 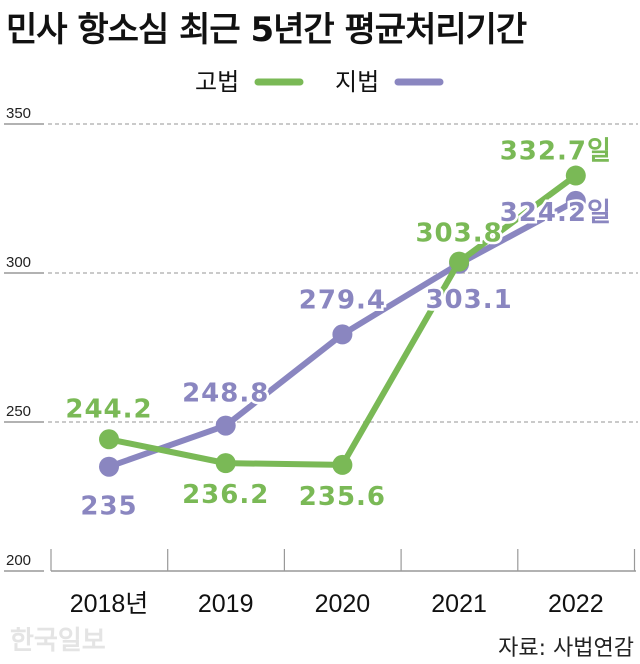 What do you see at coordinates (459, 604) in the screenshot?
I see `x-tick-label: 2021` at bounding box center [459, 604].